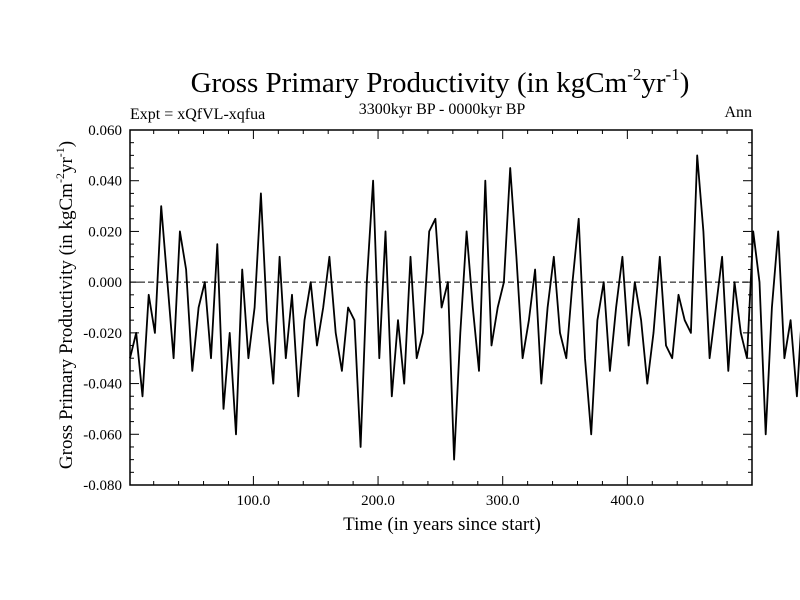 This screenshot has height=600, width=800. I want to click on y-tick-label: -0.040, so click(102, 385).